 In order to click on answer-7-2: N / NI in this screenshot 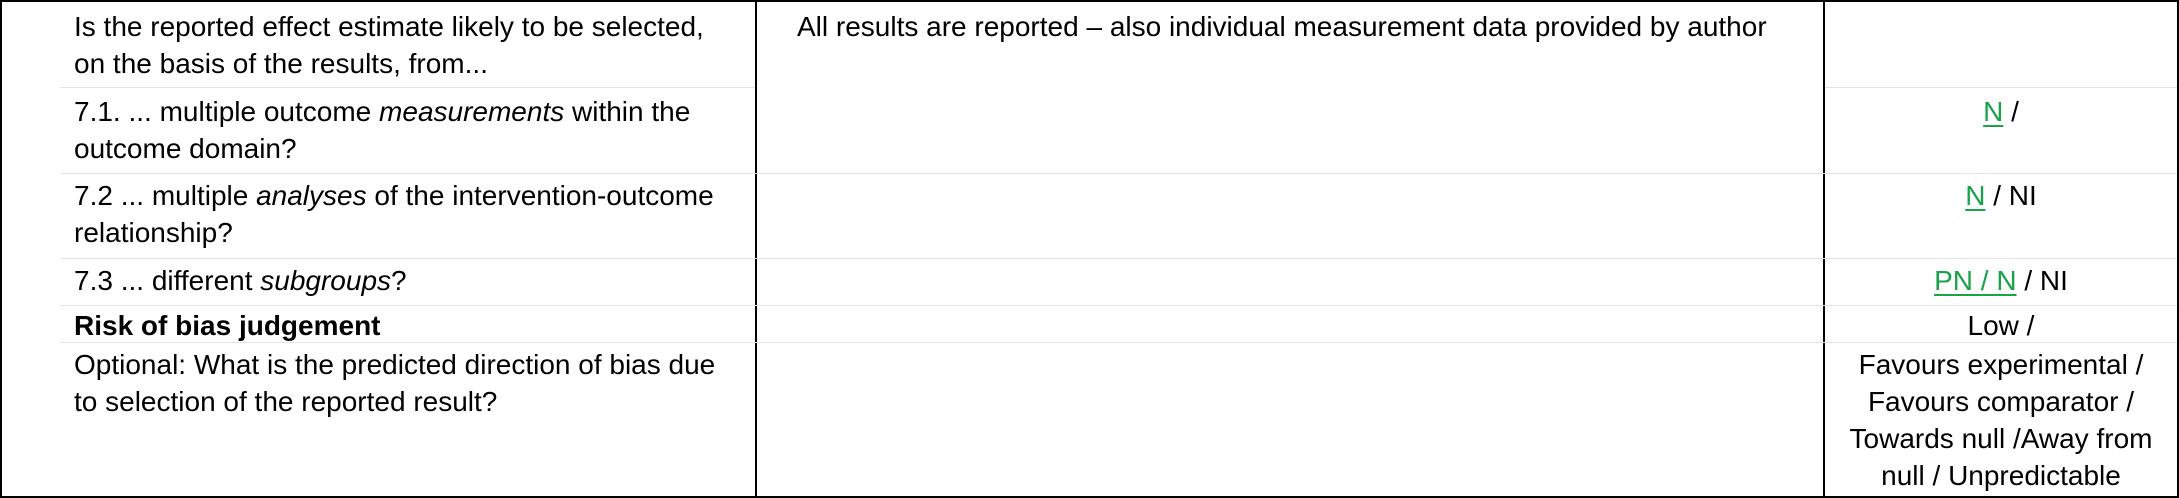, I will do `click(2001, 195)`.